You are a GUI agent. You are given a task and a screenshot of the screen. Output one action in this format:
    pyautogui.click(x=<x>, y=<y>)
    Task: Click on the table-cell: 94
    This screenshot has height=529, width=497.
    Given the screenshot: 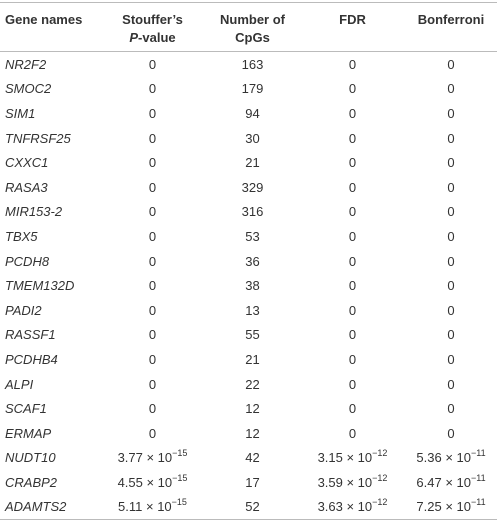 What is the action you would take?
    pyautogui.click(x=252, y=113)
    